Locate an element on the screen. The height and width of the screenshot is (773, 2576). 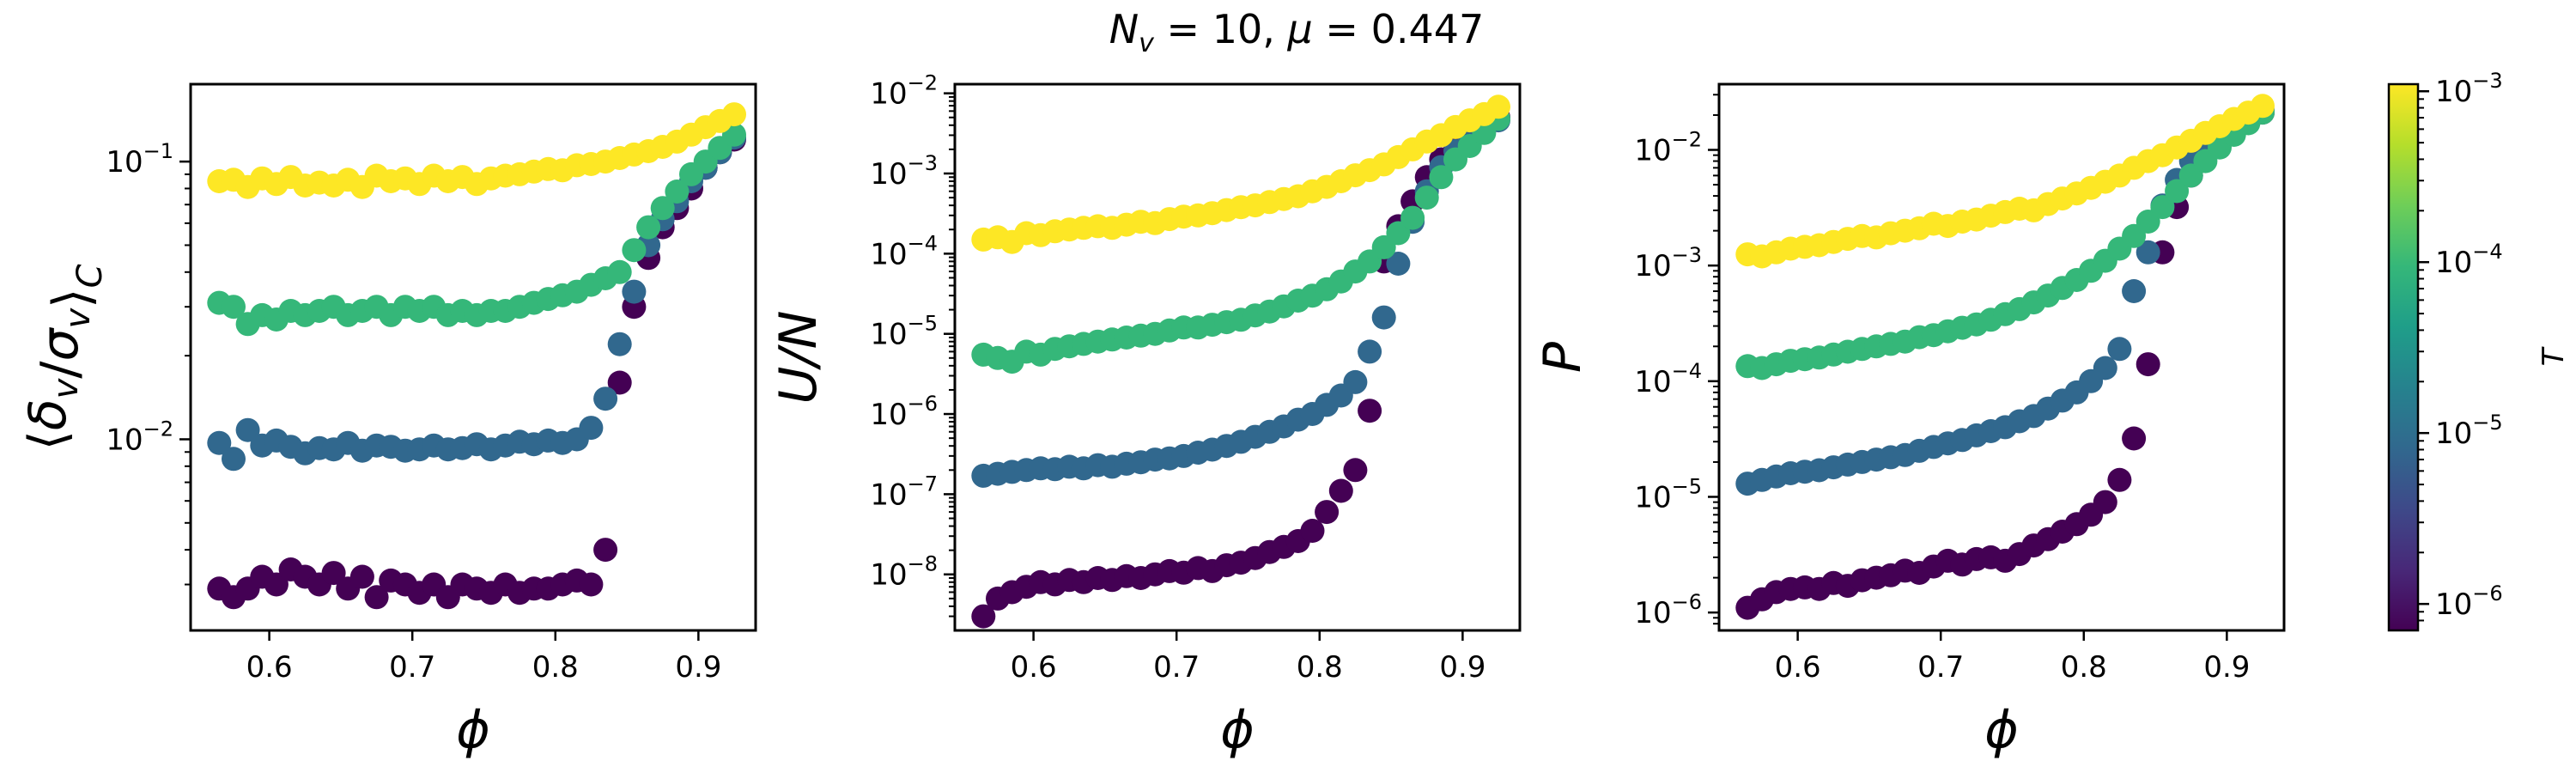
suptitle-text: Nv = 10, μ = 0.447 is located at coordinates (1297, 32).